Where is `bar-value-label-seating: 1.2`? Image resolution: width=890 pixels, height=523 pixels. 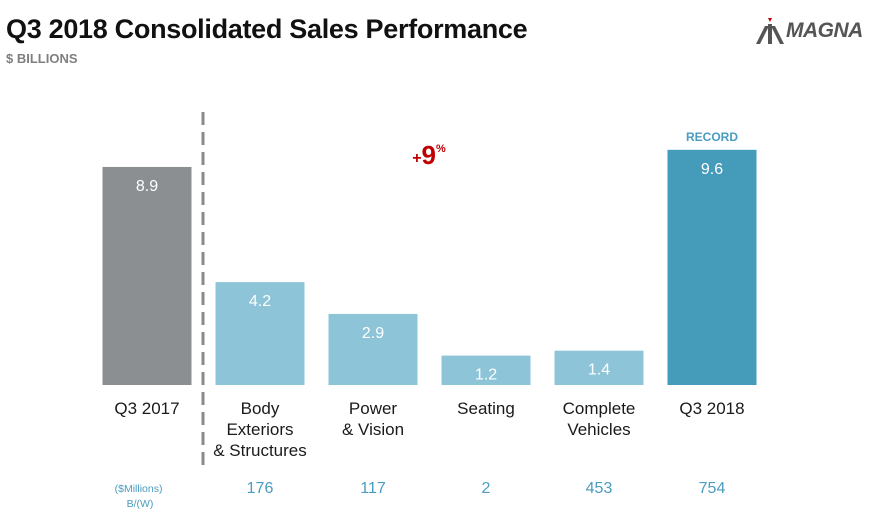 bar-value-label-seating: 1.2 is located at coordinates (486, 375).